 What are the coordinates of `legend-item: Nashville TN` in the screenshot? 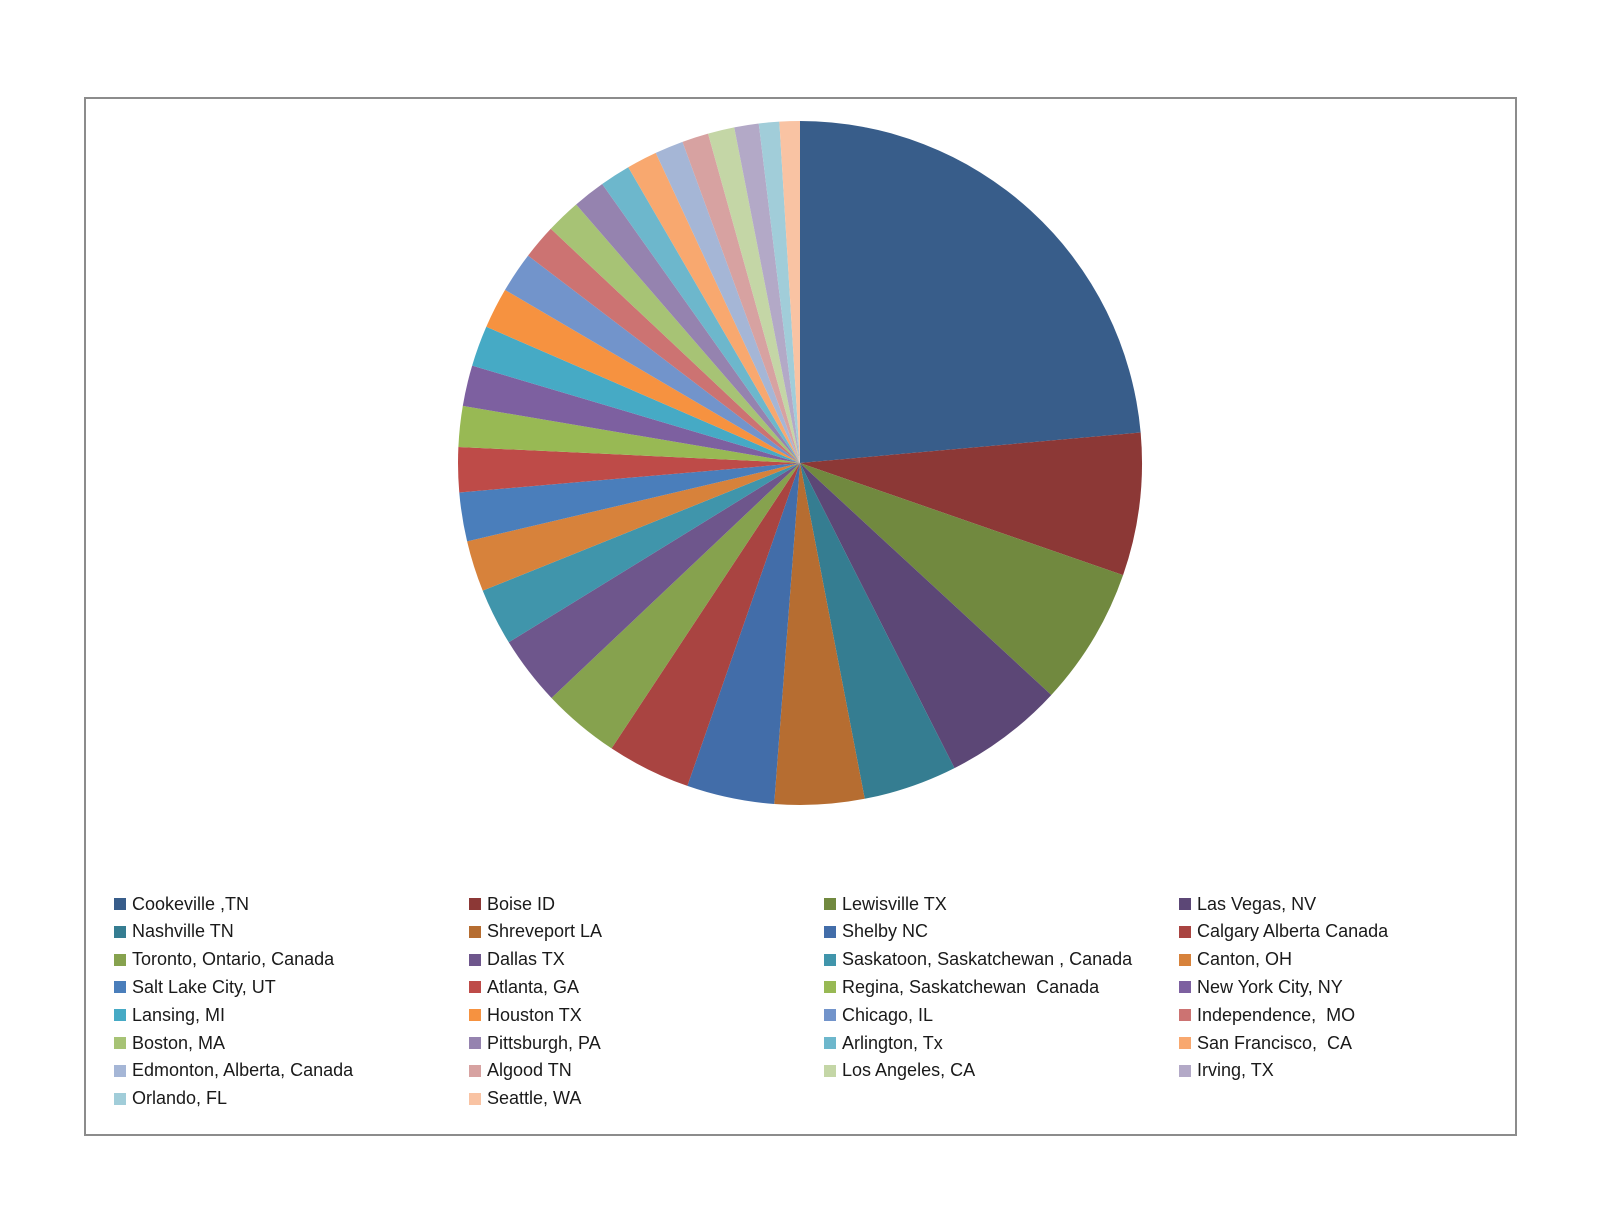 It's located at (174, 932).